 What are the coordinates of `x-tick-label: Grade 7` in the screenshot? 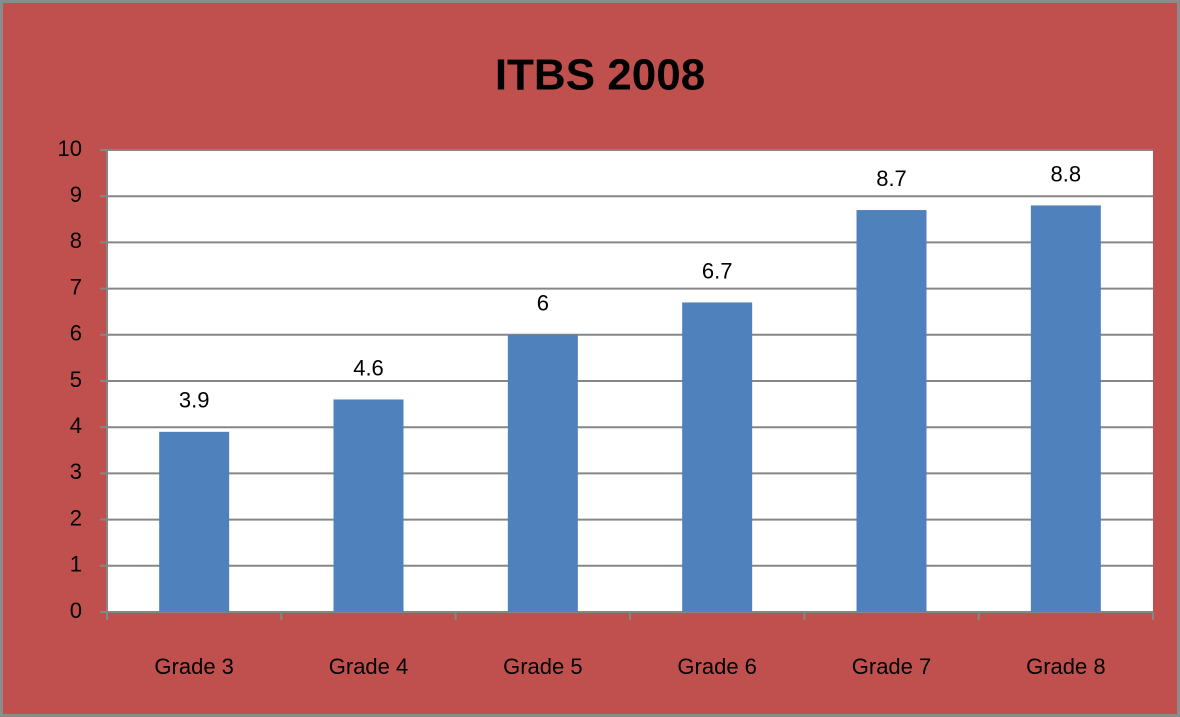 It's located at (892, 666).